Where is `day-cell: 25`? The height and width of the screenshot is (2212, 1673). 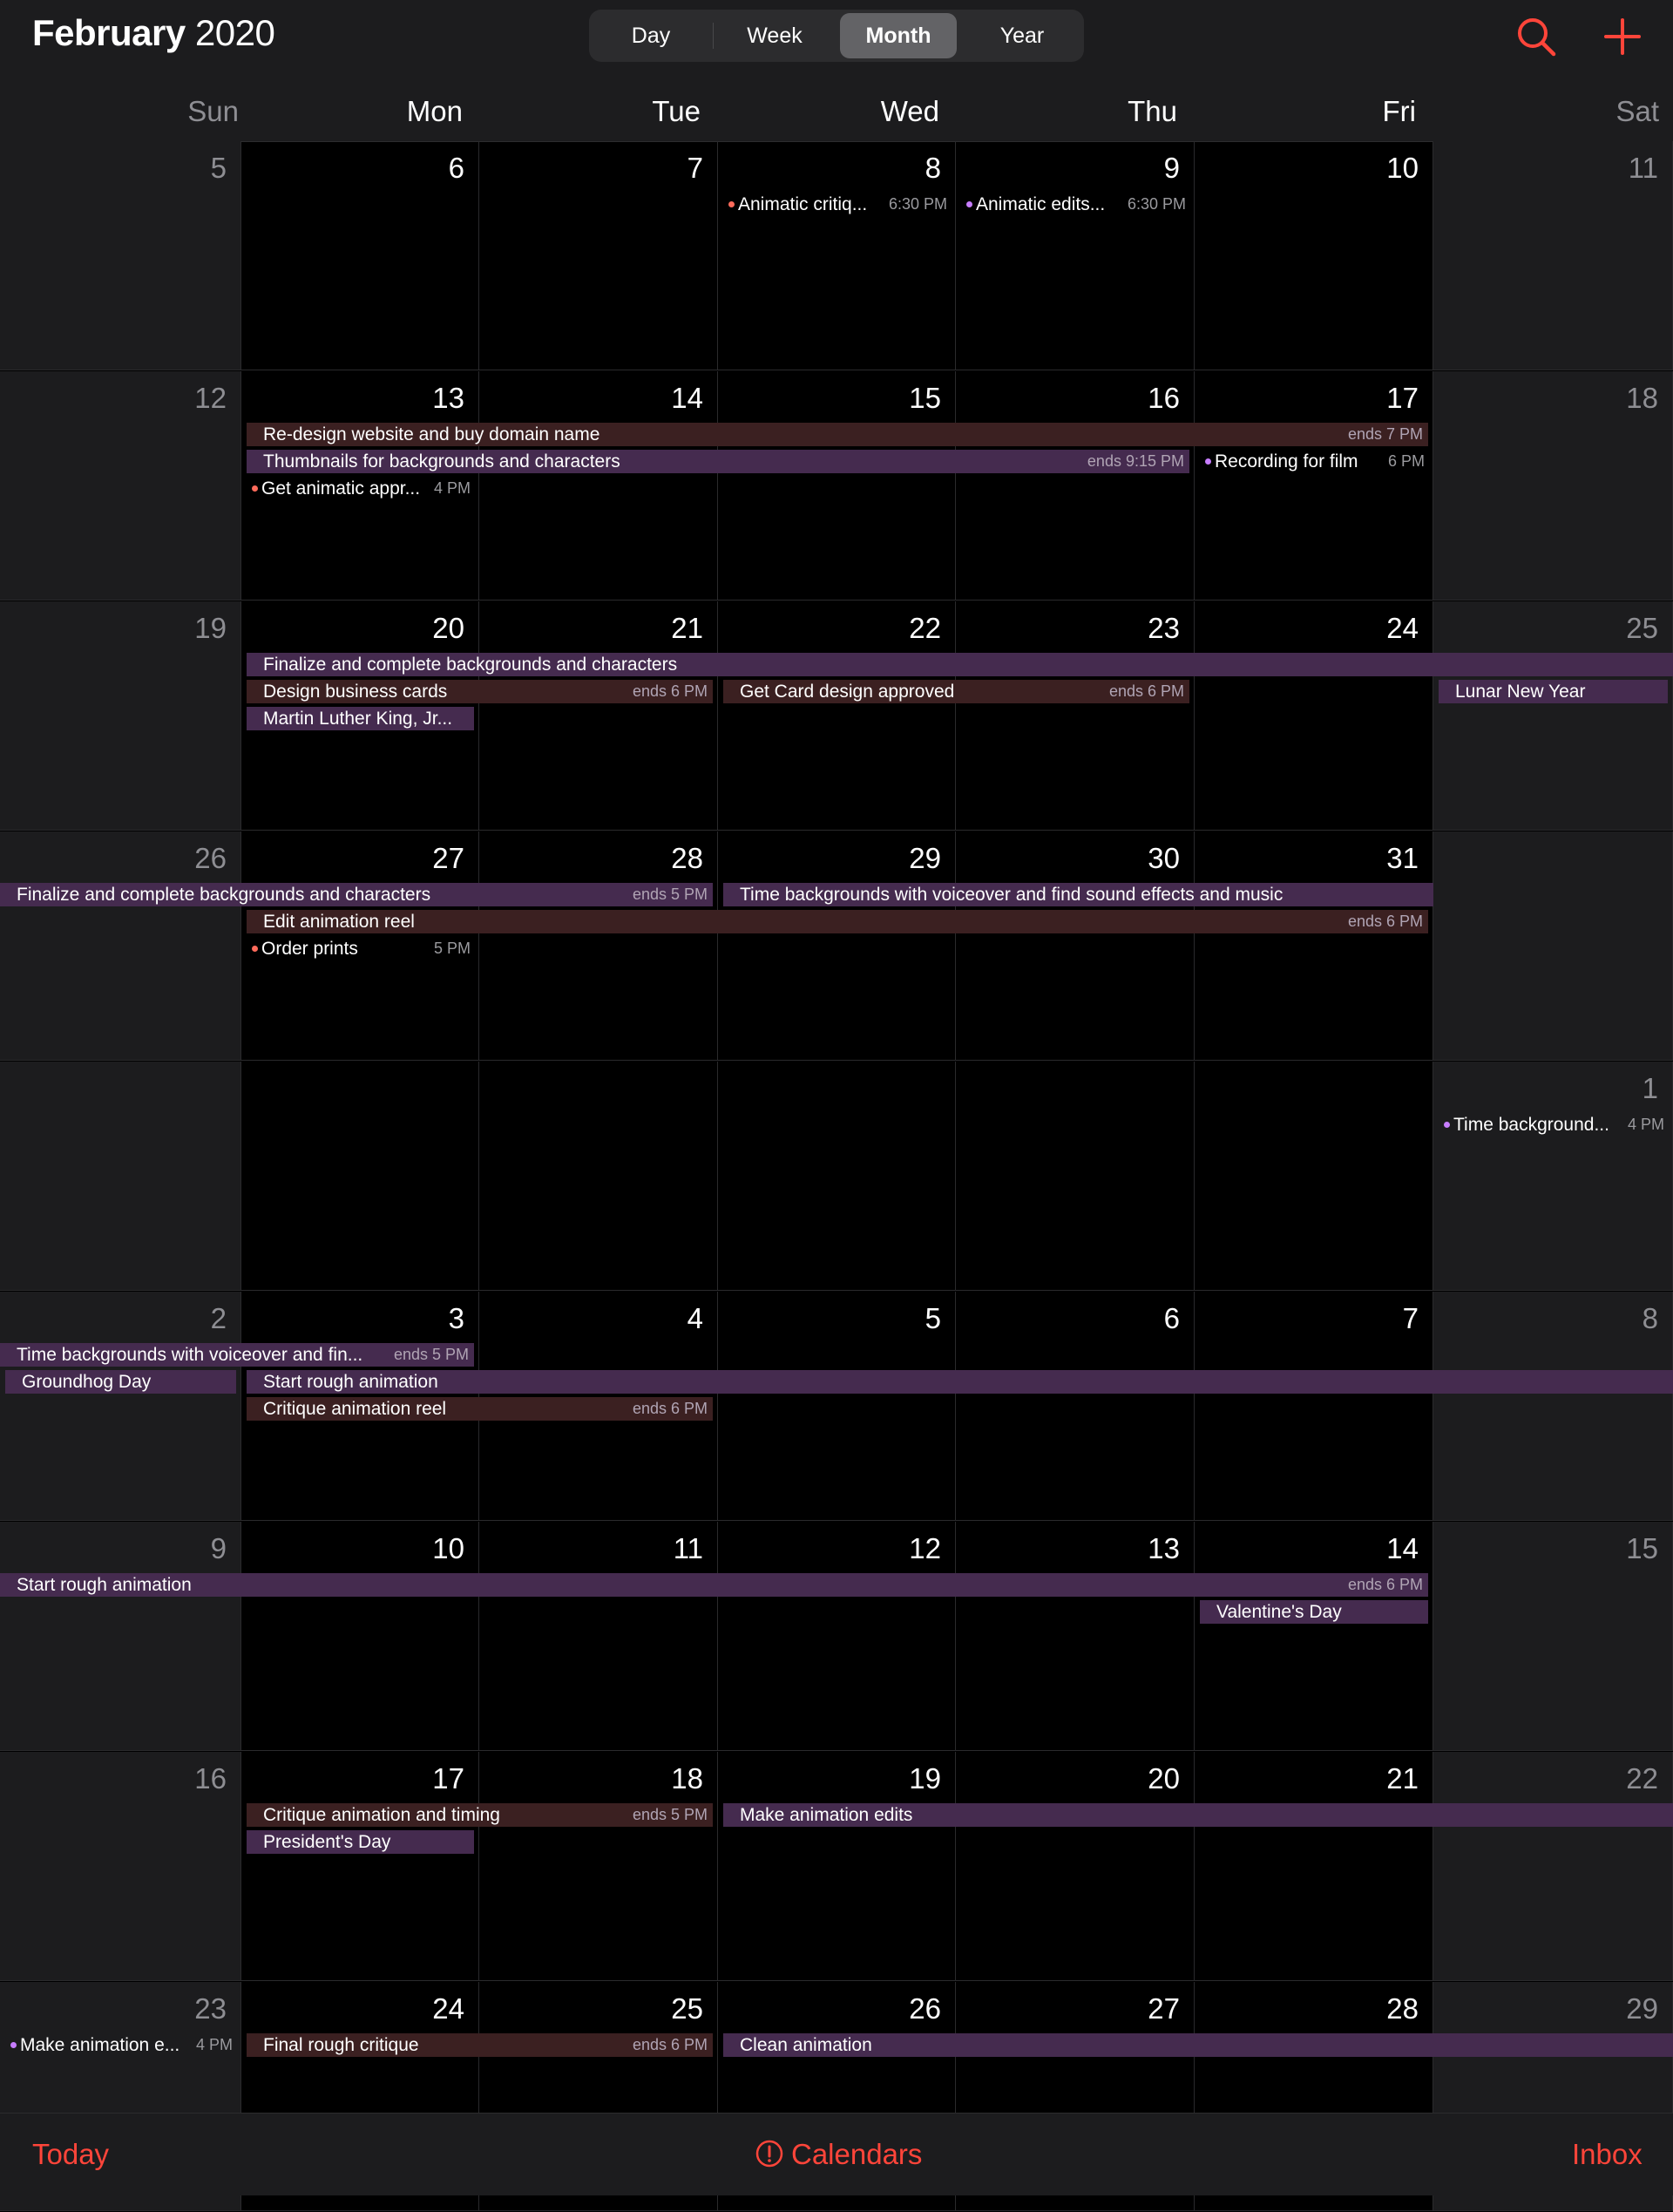
day-cell: 25 is located at coordinates (1553, 716).